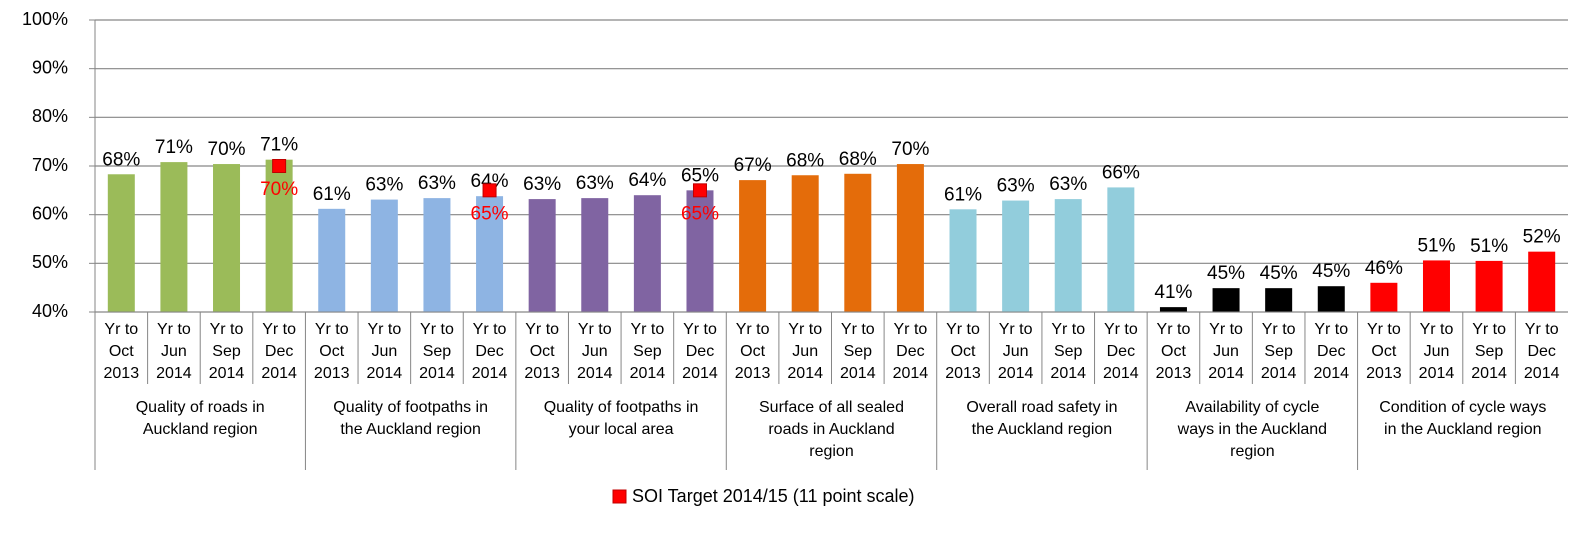  Describe the element at coordinates (50, 67) in the screenshot. I see `y-tick-label: 90%` at that location.